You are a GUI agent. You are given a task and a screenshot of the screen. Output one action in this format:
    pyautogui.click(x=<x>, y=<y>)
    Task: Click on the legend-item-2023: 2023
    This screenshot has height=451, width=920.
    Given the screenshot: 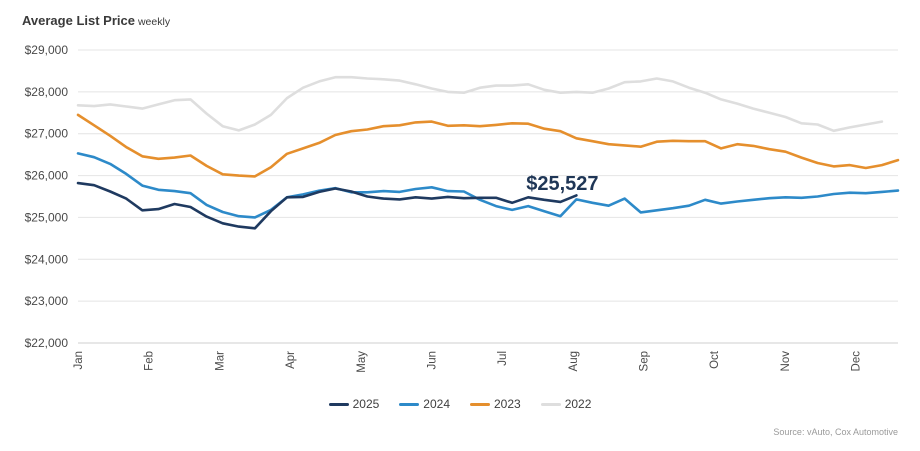 What is the action you would take?
    pyautogui.click(x=495, y=404)
    